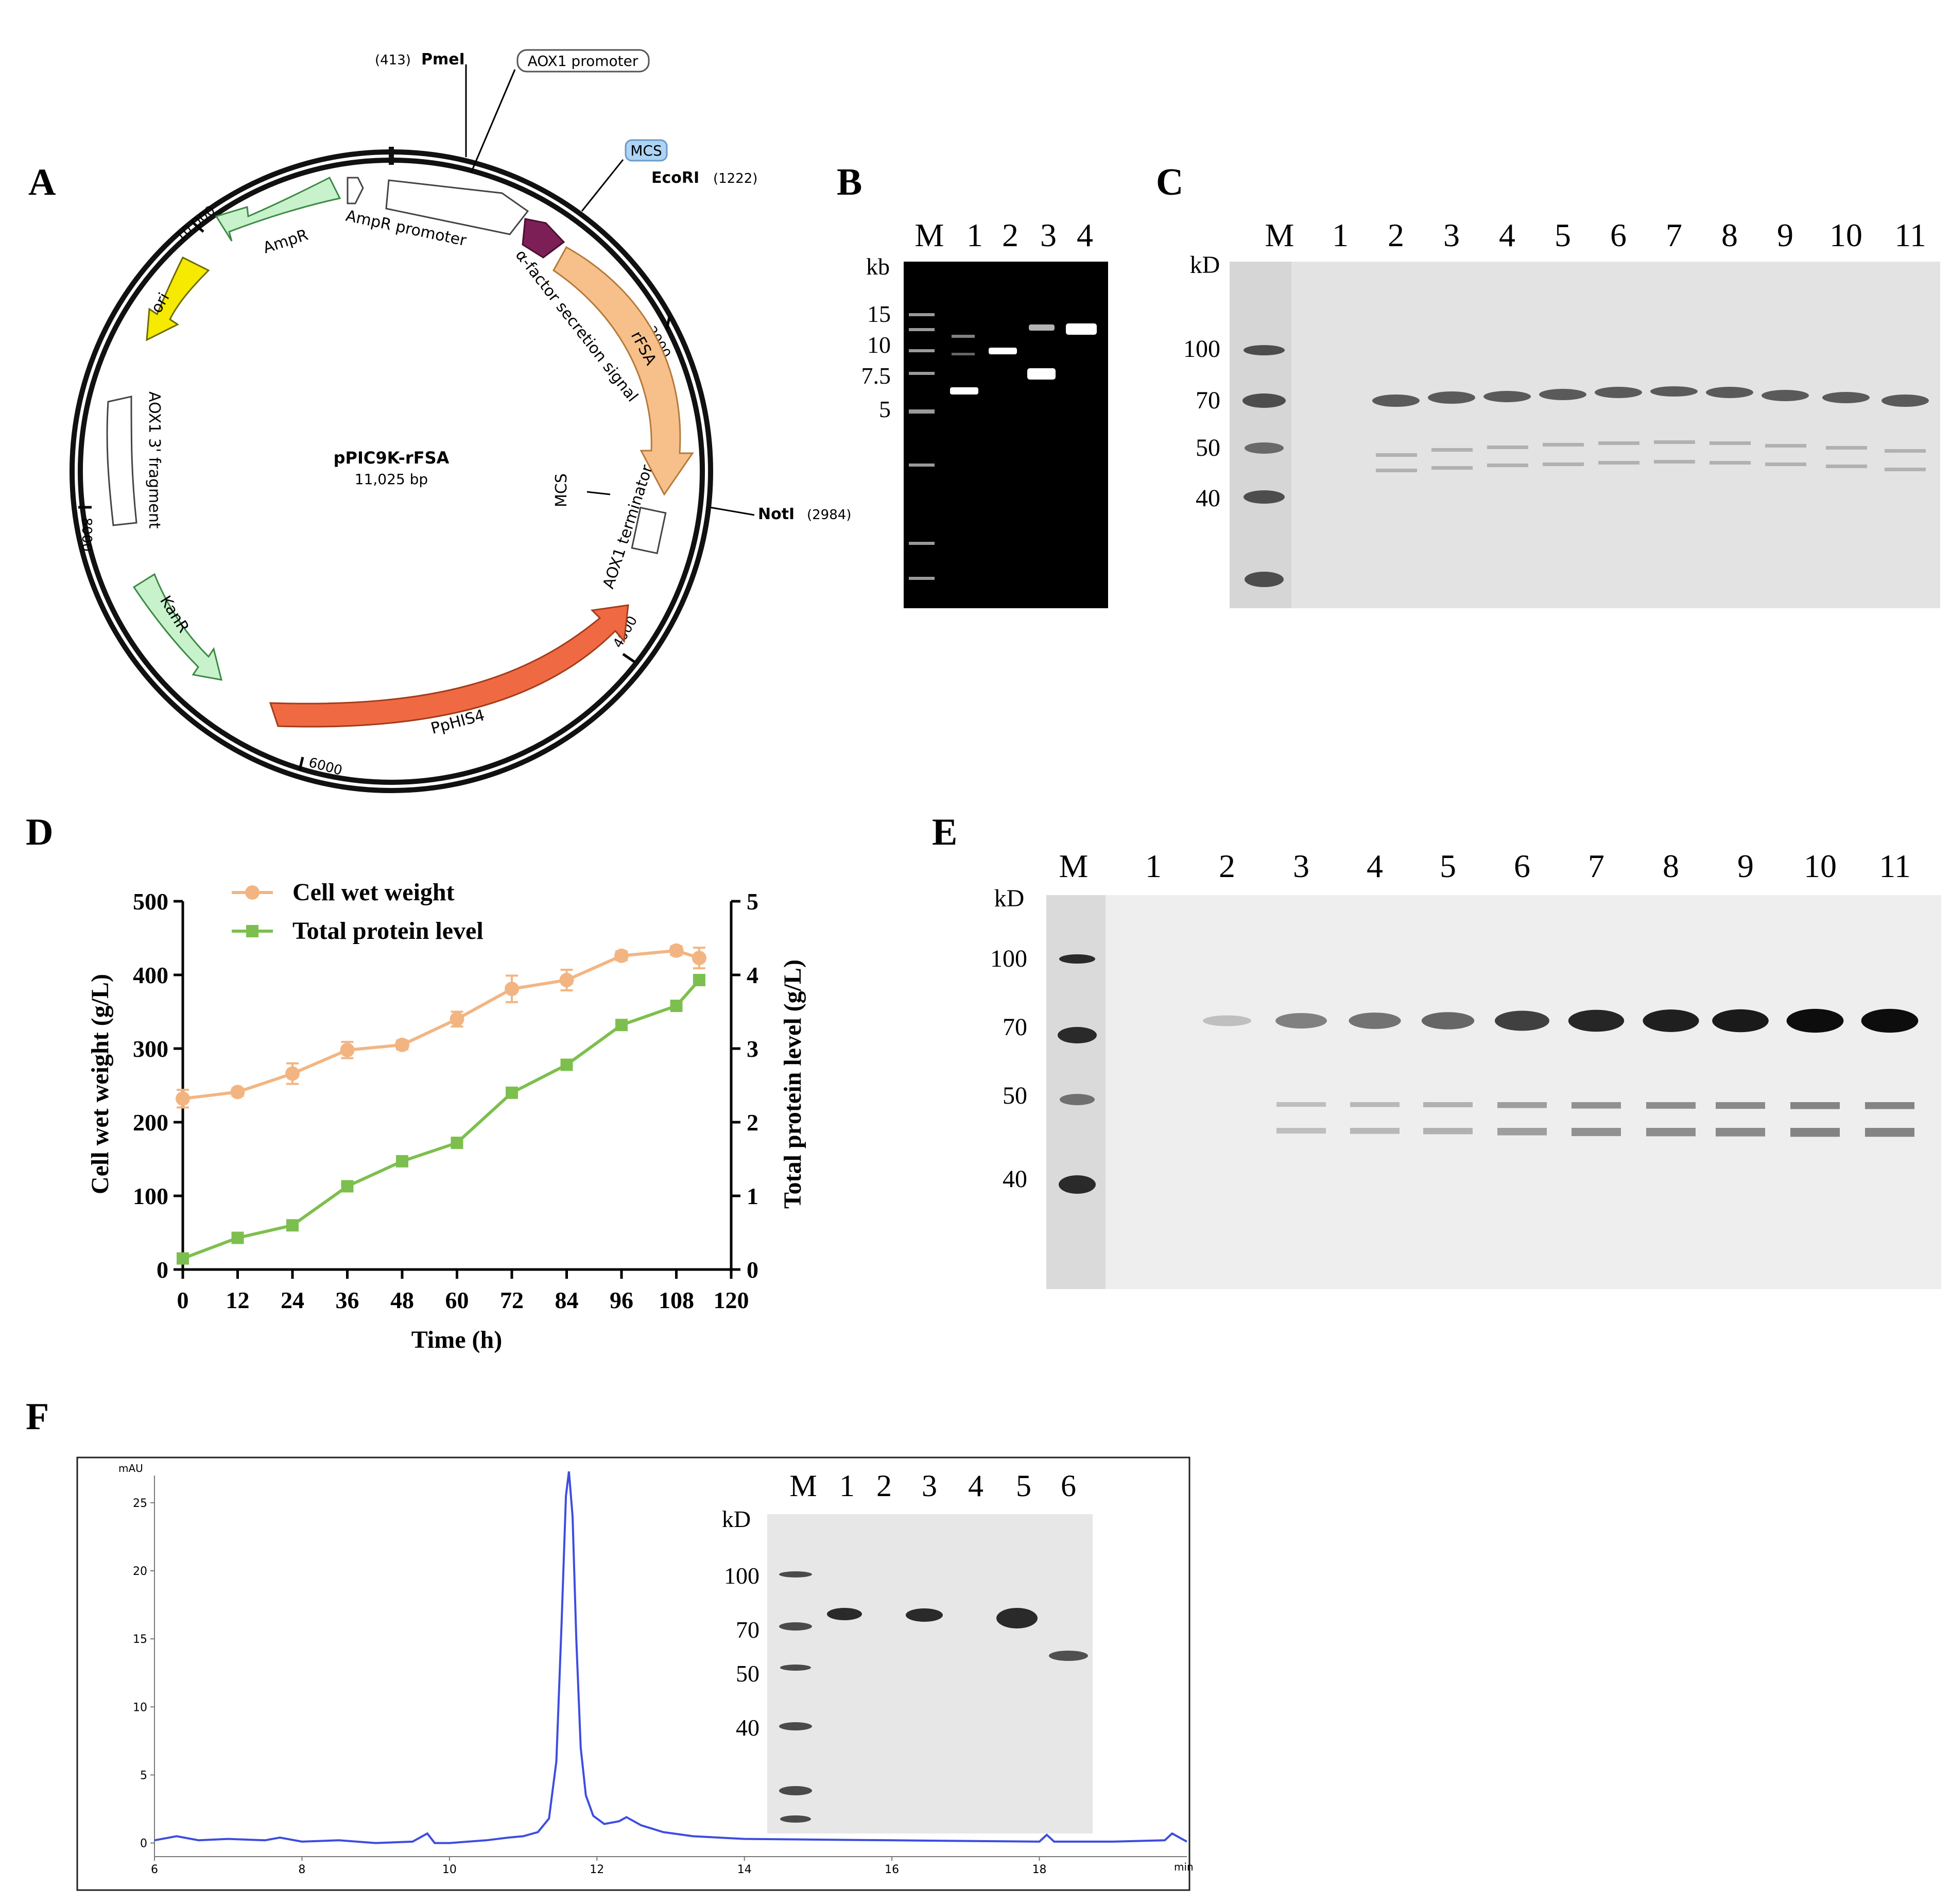 The height and width of the screenshot is (1904, 1951). I want to click on gel-c-lane-11: 11, so click(1910, 235).